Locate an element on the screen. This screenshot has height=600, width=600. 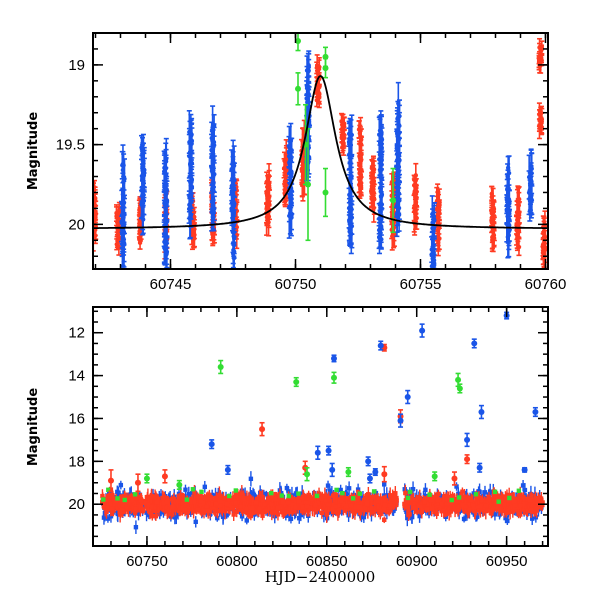
top-ylabel: Magnitude is located at coordinates (33, 151).